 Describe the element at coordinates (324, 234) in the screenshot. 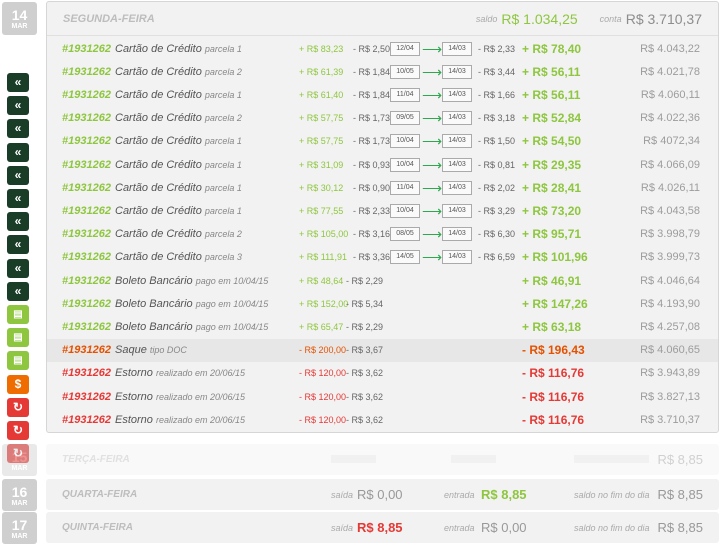

I see `gross-amount: + R$ 105,00` at that location.